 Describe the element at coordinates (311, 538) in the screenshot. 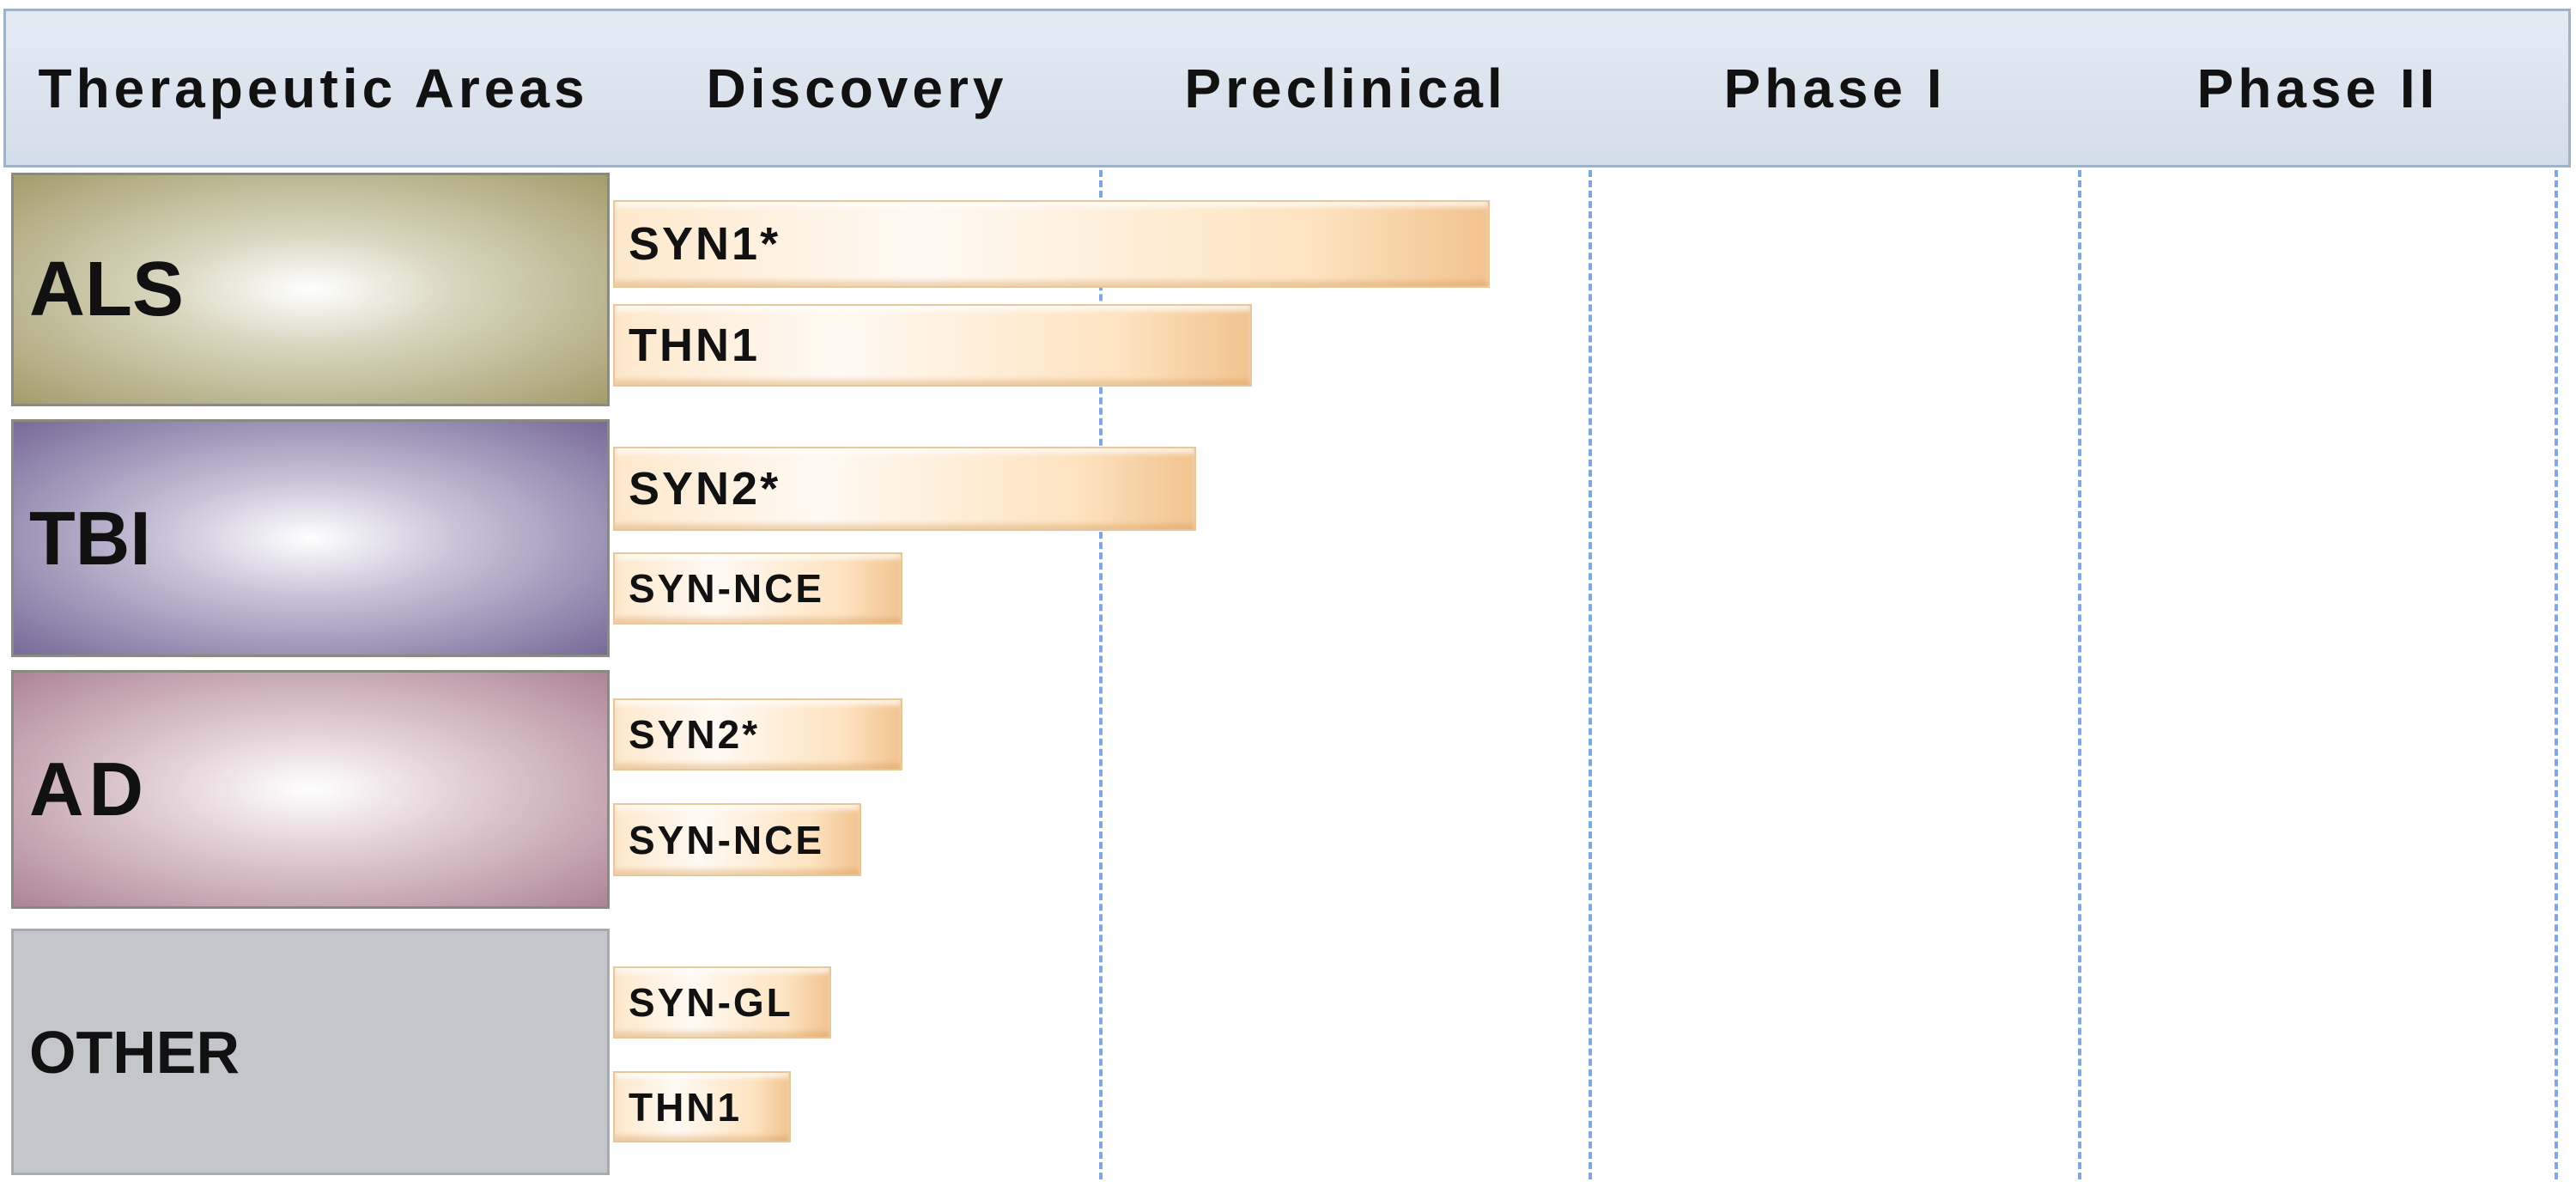

I see `area-label: TBI` at that location.